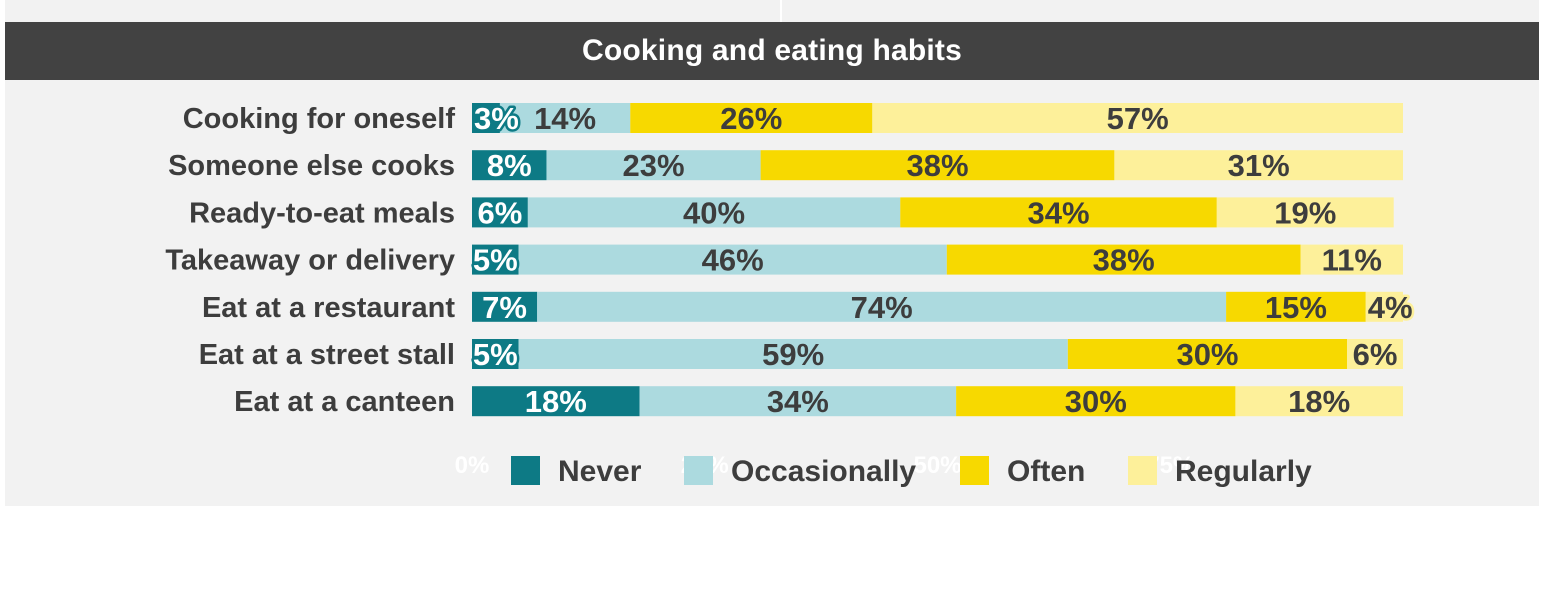  I want to click on data-label-occasionally-takeaway-or-delivery: 46%, so click(733, 260).